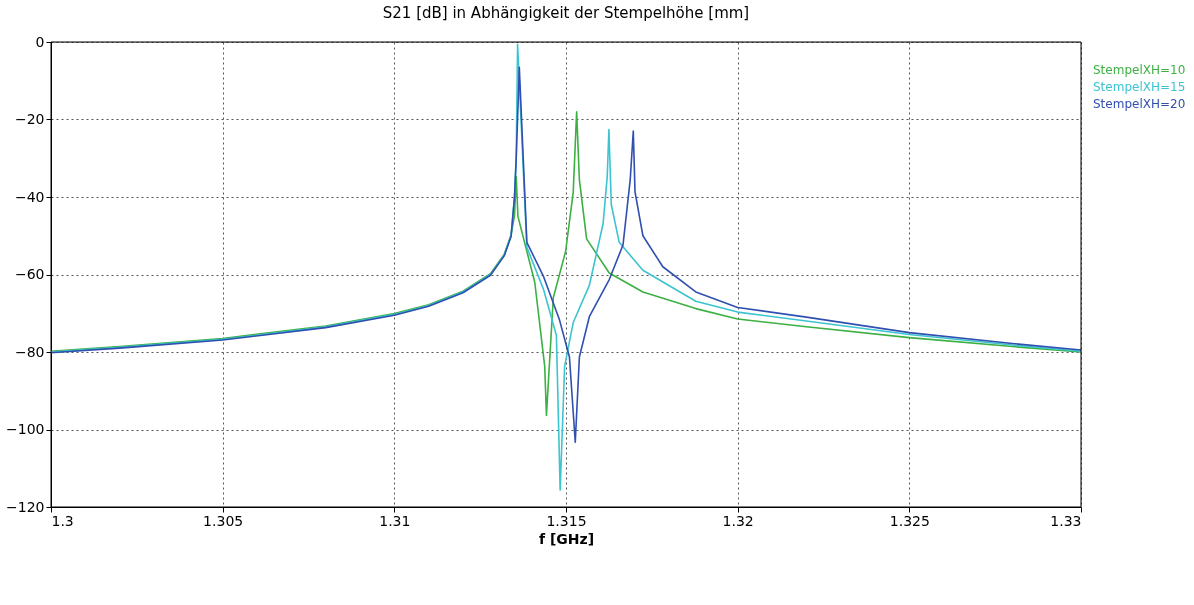 The width and height of the screenshot is (1194, 605). What do you see at coordinates (25, 506) in the screenshot?
I see `y-tick-label: −120` at bounding box center [25, 506].